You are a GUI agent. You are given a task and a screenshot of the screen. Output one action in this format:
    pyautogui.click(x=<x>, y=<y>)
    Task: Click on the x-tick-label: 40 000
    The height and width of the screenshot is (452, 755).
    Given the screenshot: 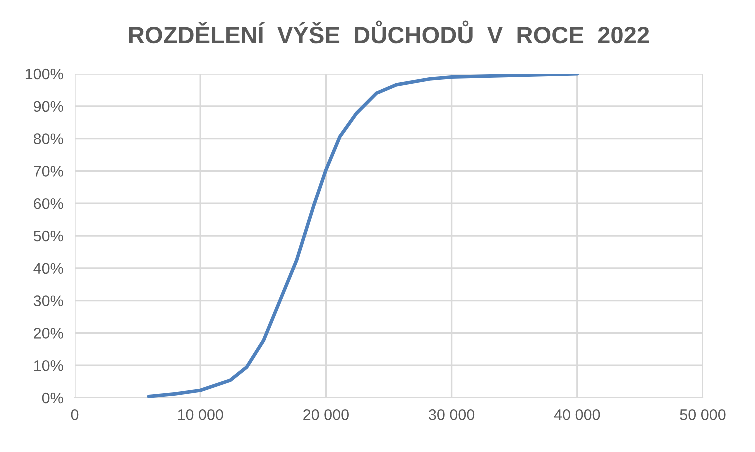 What is the action you would take?
    pyautogui.click(x=577, y=415)
    